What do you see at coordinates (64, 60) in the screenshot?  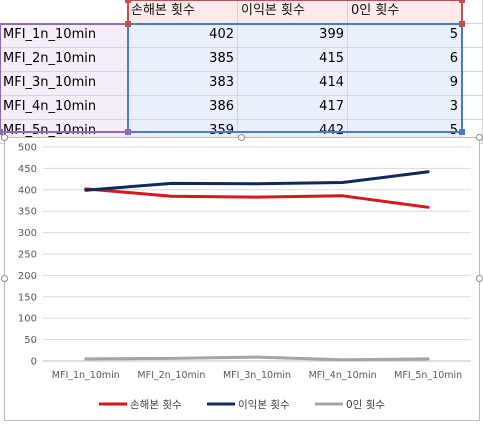 I see `row-label-cell: MFI_2n_10min` at bounding box center [64, 60].